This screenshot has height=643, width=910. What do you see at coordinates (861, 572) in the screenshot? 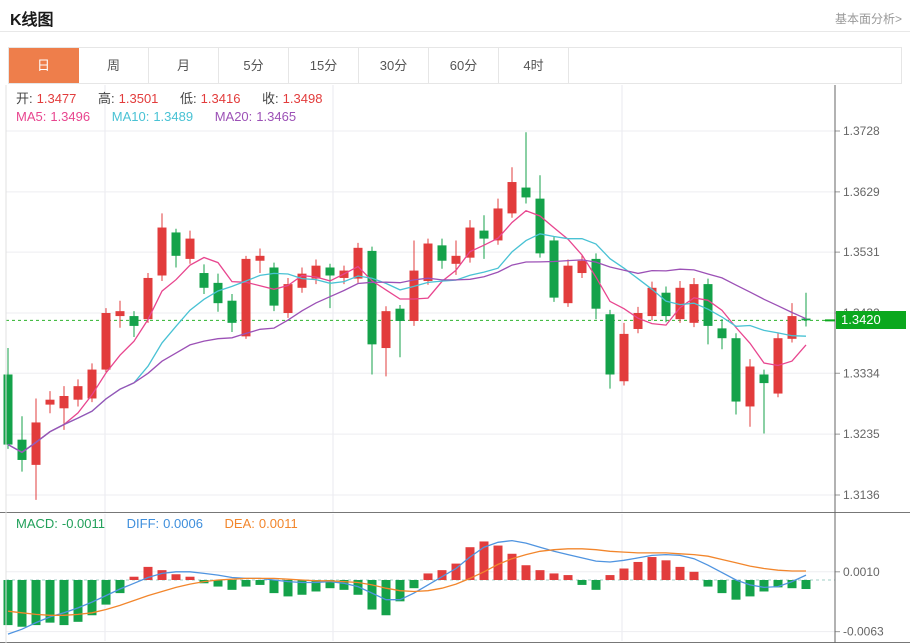
I see `svg-text: 0.0010` at bounding box center [861, 572].